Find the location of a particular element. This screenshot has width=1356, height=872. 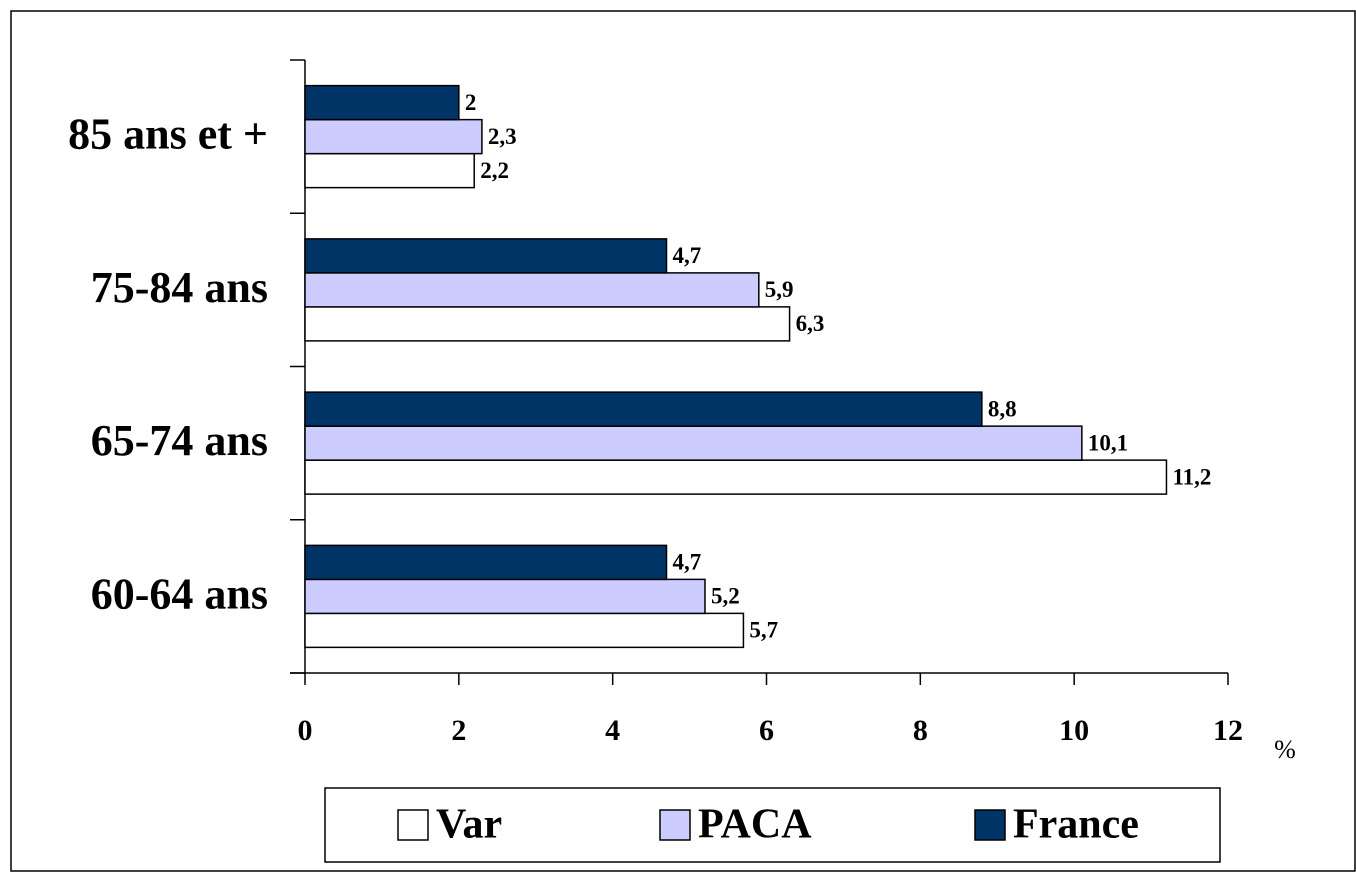

category-label: 85 ans et + is located at coordinates (168, 134).